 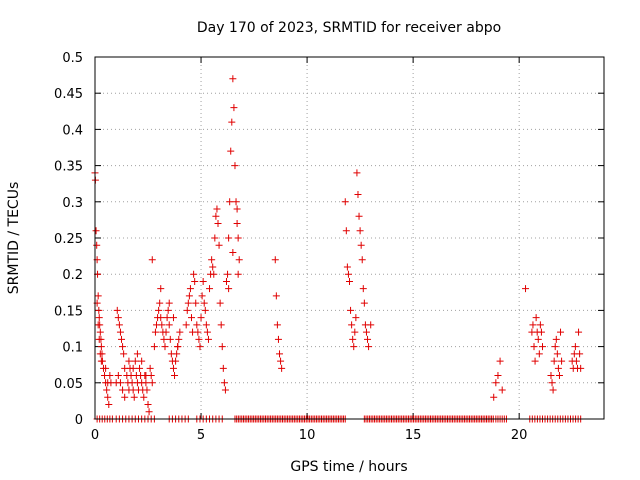 I want to click on y-tick-label: 0.1, so click(x=72, y=348).